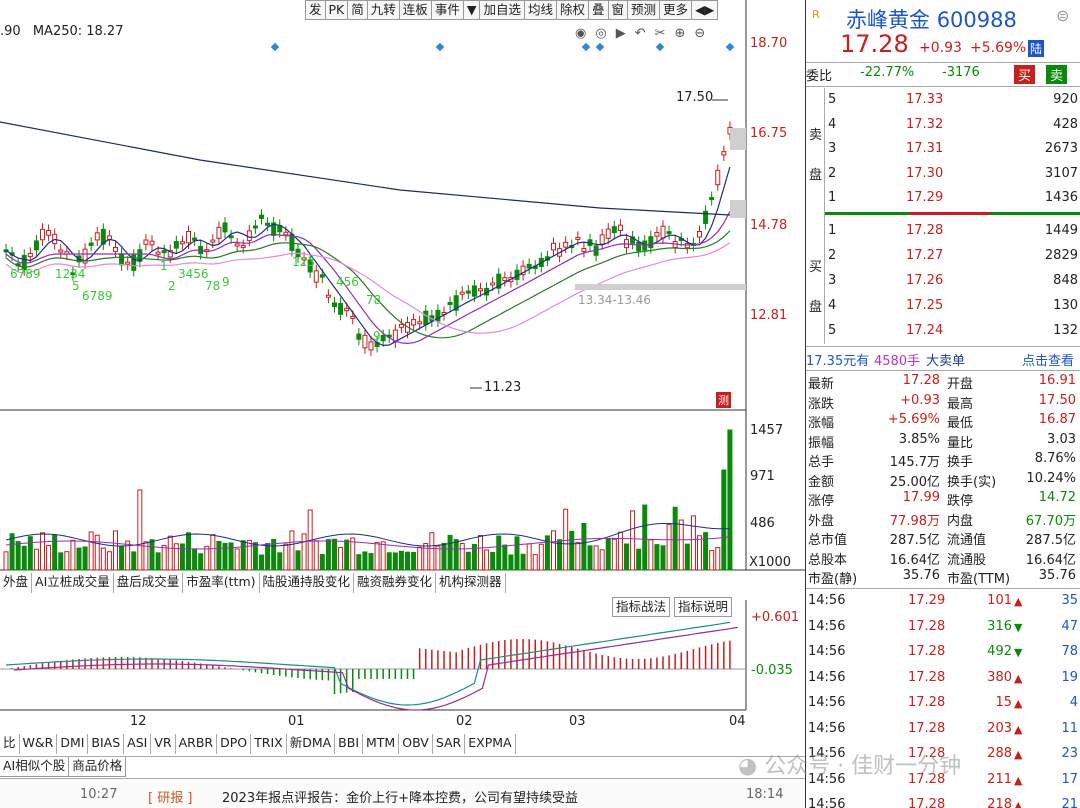 Image resolution: width=1080 pixels, height=808 pixels. I want to click on indicator-explain-button: 指标说明, so click(703, 607).